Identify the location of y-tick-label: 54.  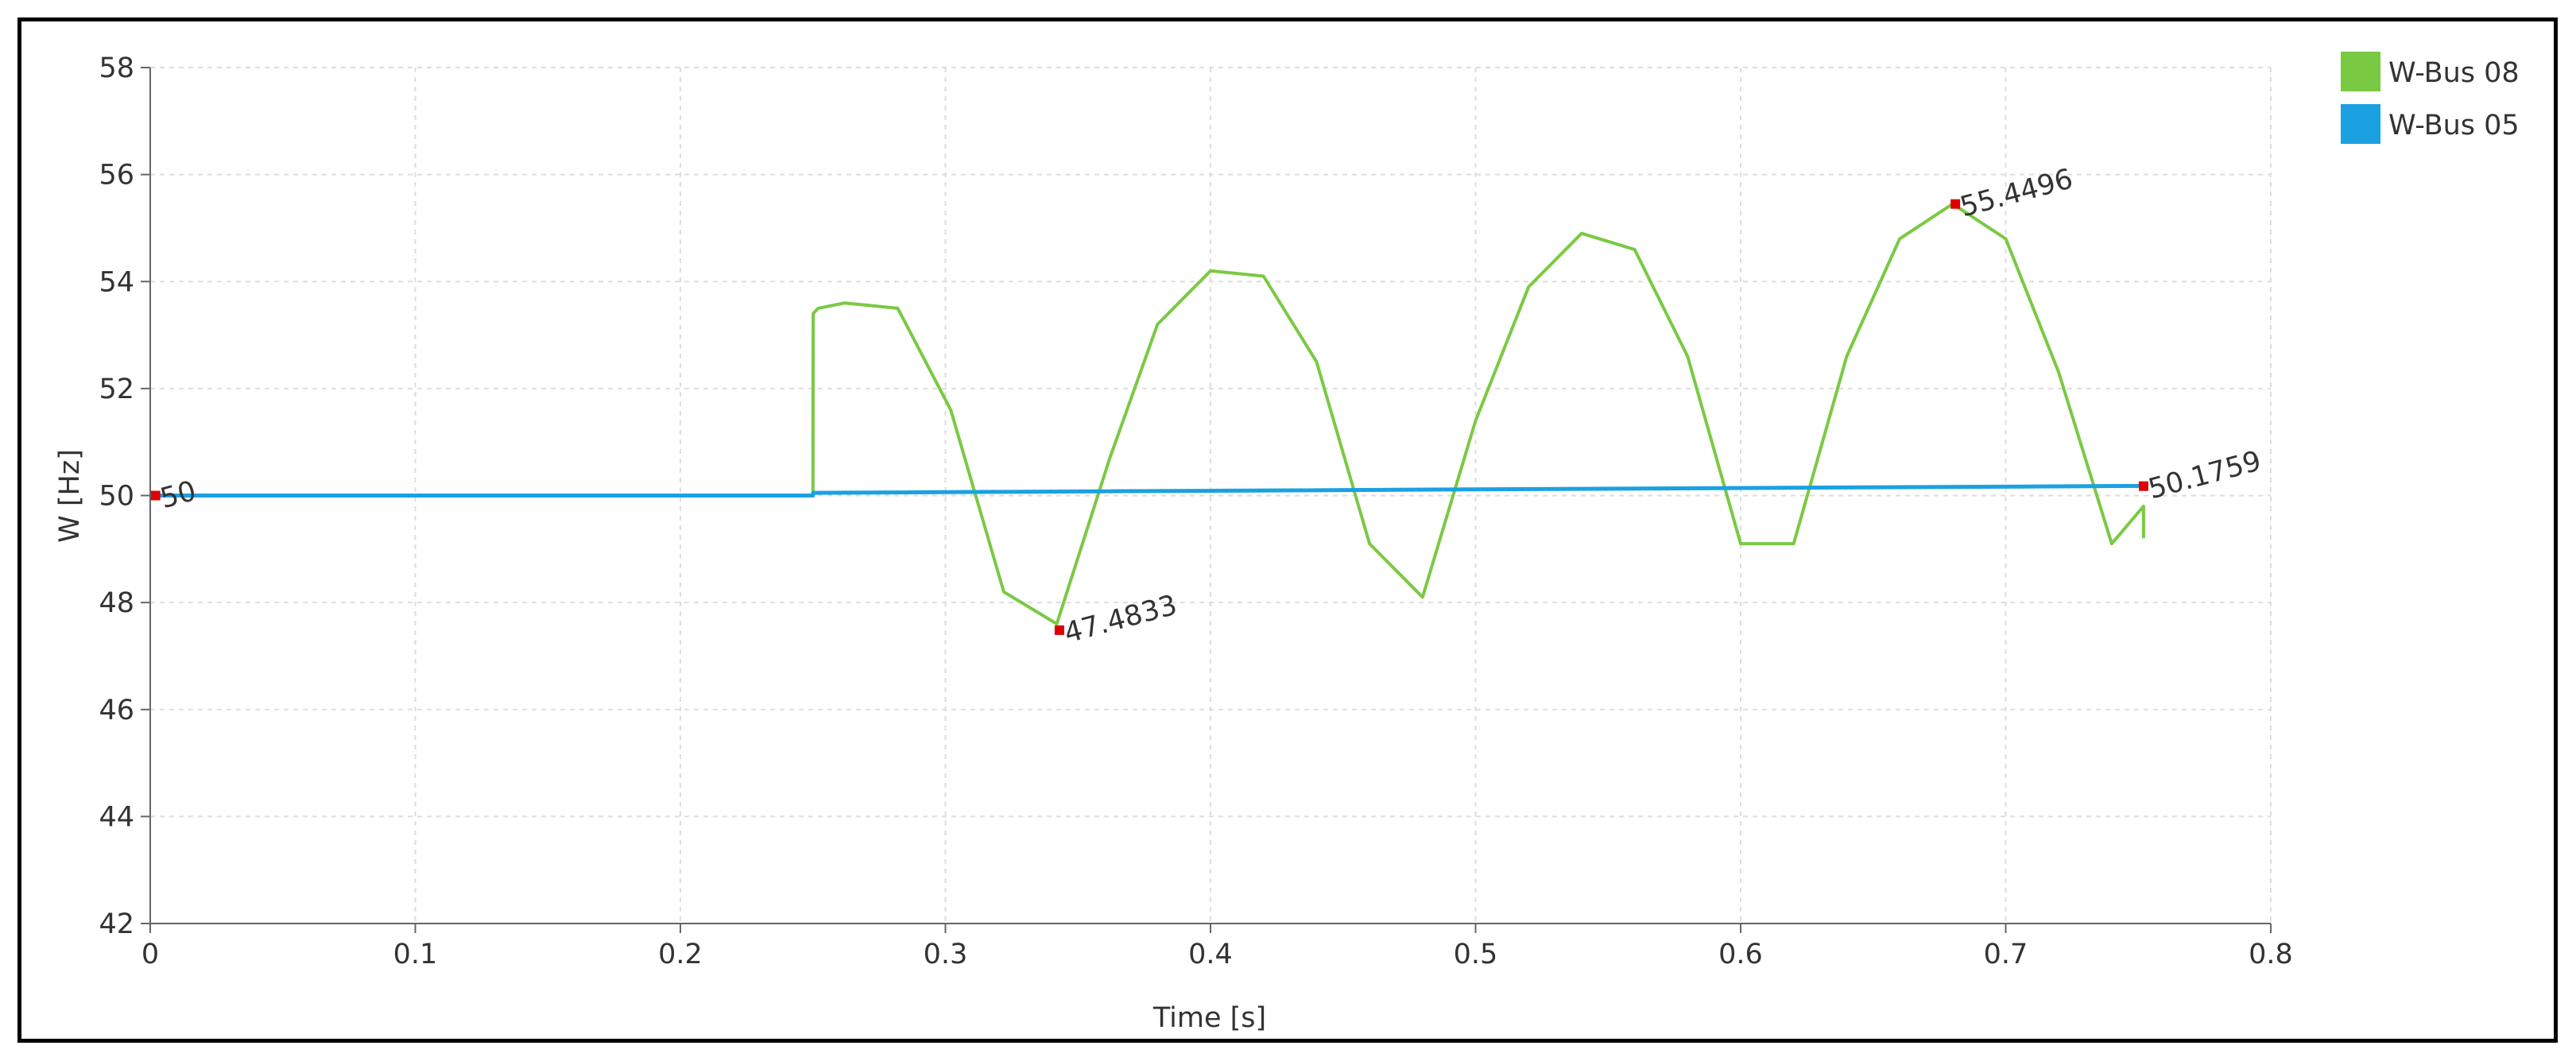
(116, 282).